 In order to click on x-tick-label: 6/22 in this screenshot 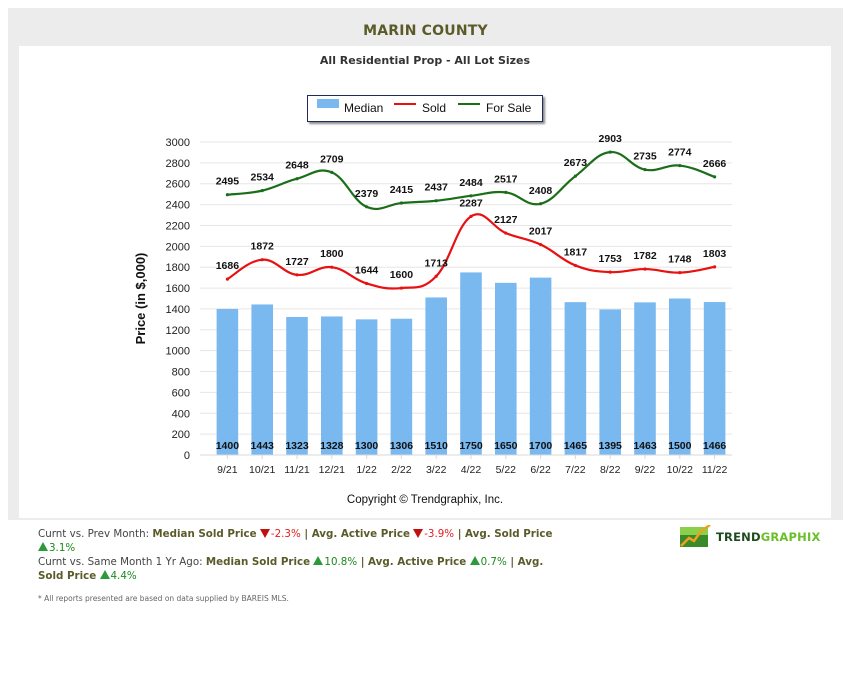, I will do `click(540, 470)`.